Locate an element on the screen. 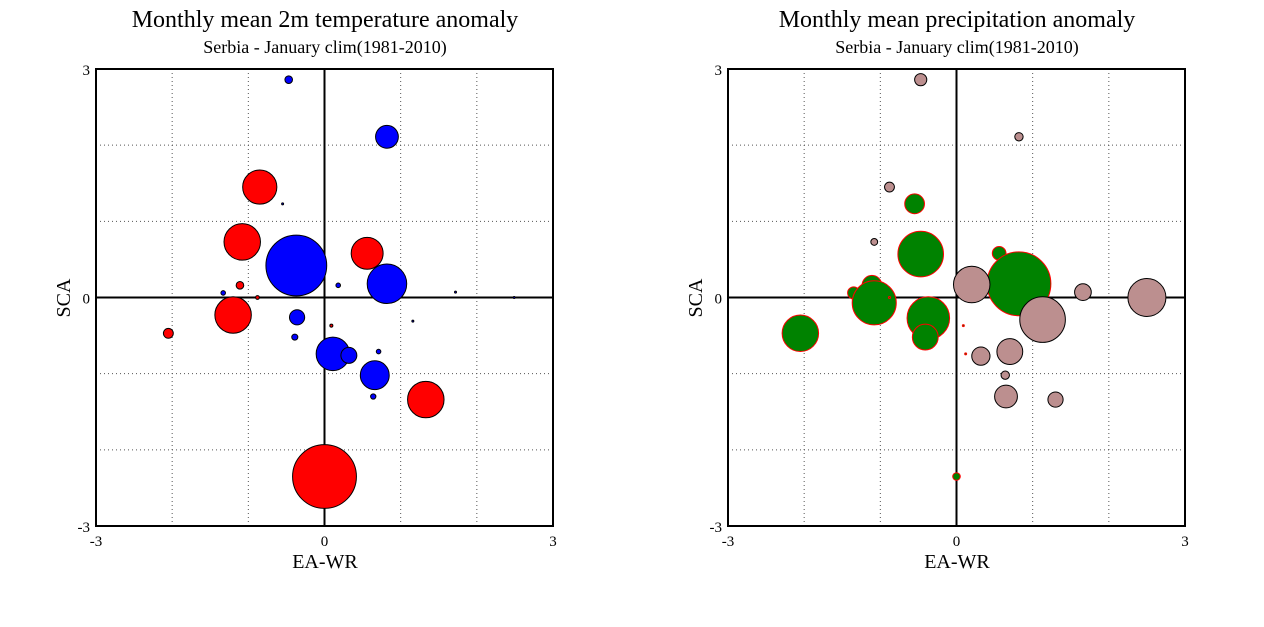 Image resolution: width=1264 pixels, height=627 pixels. chart-title: Monthly mean precipitation anomaly is located at coordinates (957, 20).